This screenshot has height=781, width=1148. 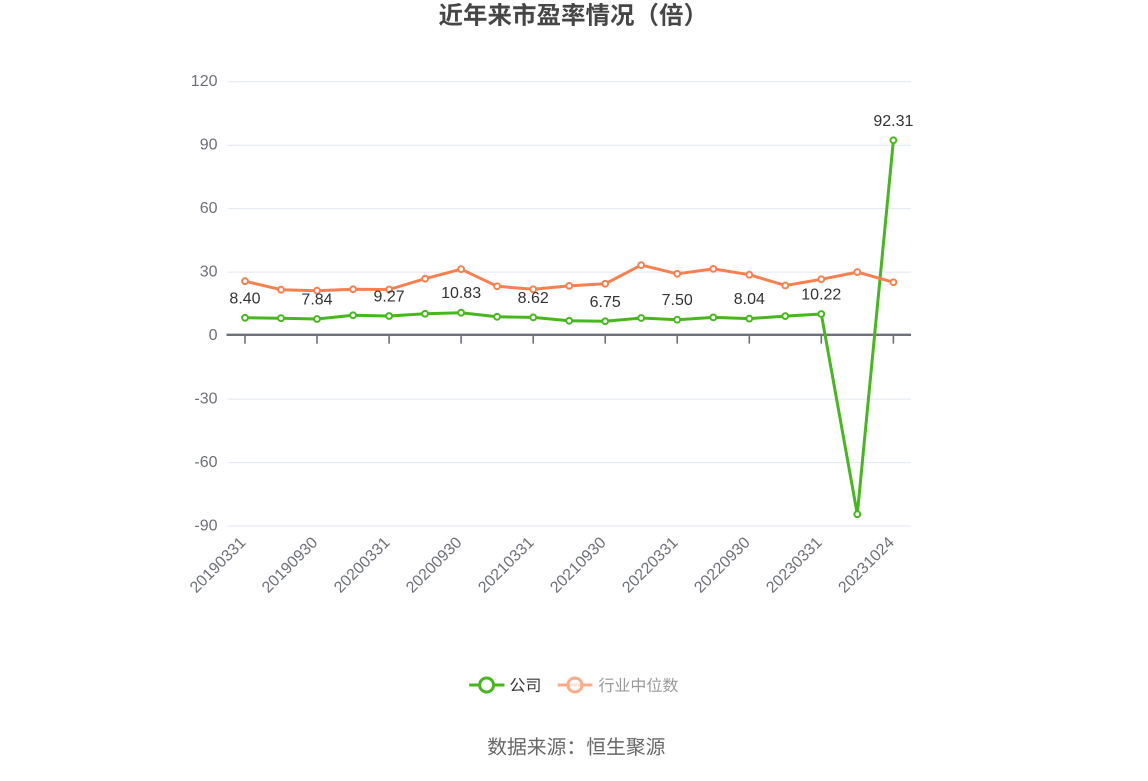 I want to click on svg-text: 10.22, so click(x=821, y=295).